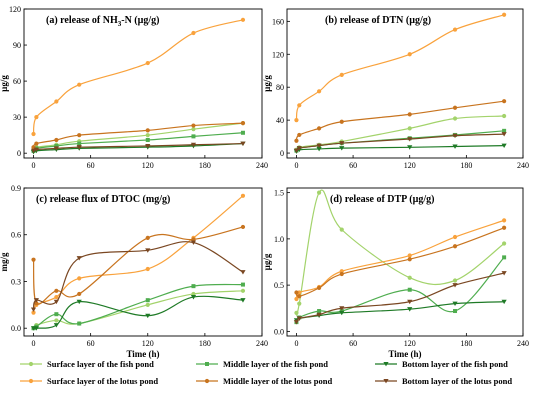 The width and height of the screenshot is (550, 402). I want to click on y-tick-label: 30, so click(17, 117).